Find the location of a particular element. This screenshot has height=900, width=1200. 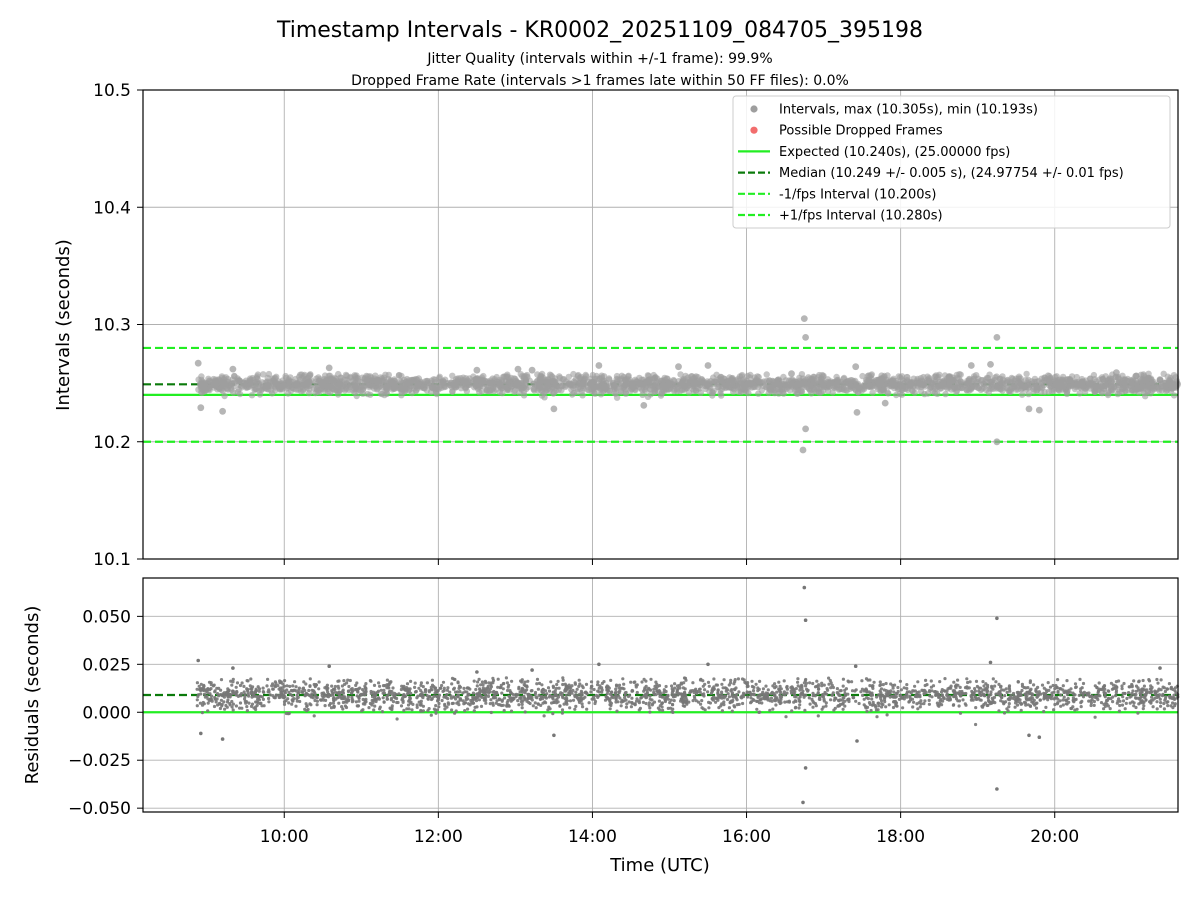

intervals-y-ticks: 10.110.210.310.410.5 is located at coordinates (118, 325).